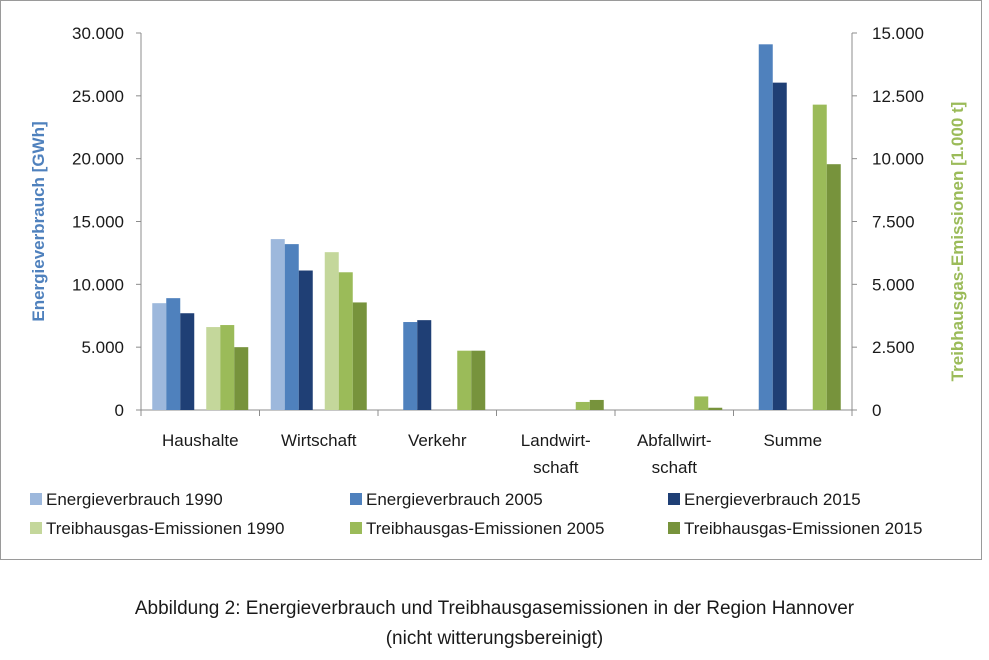 The width and height of the screenshot is (989, 660). Describe the element at coordinates (119, 410) in the screenshot. I see `left-tick-label: 0` at that location.